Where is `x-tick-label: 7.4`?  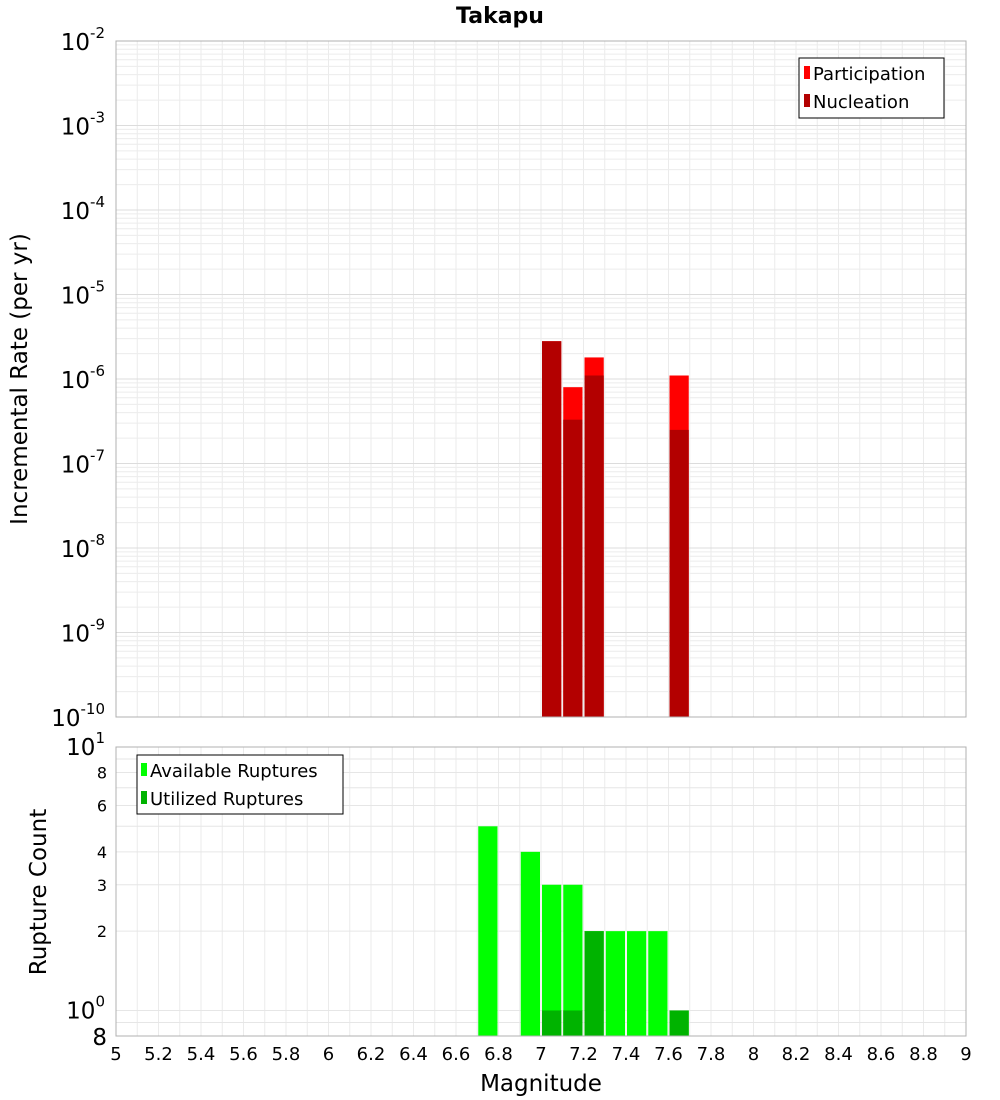
x-tick-label: 7.4 is located at coordinates (626, 1054).